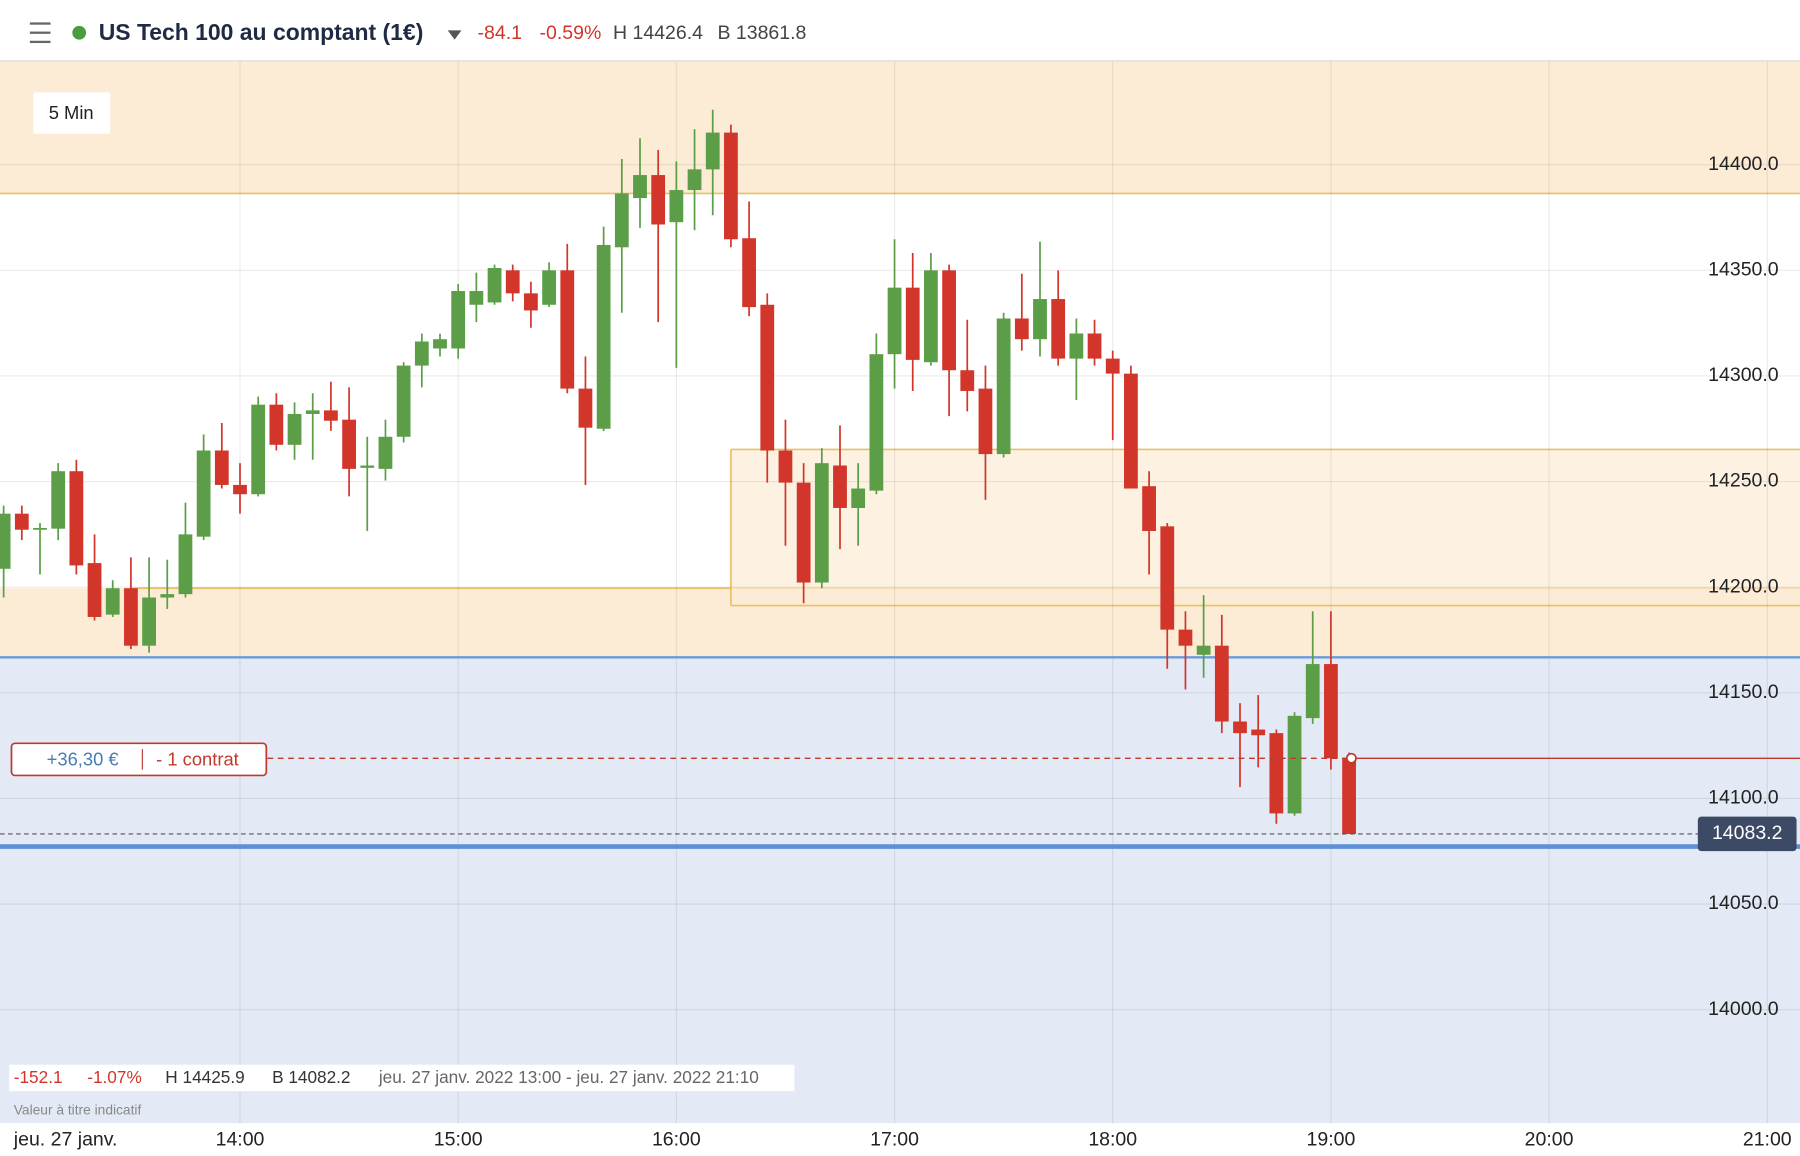  I want to click on header-bar, so click(900, 30).